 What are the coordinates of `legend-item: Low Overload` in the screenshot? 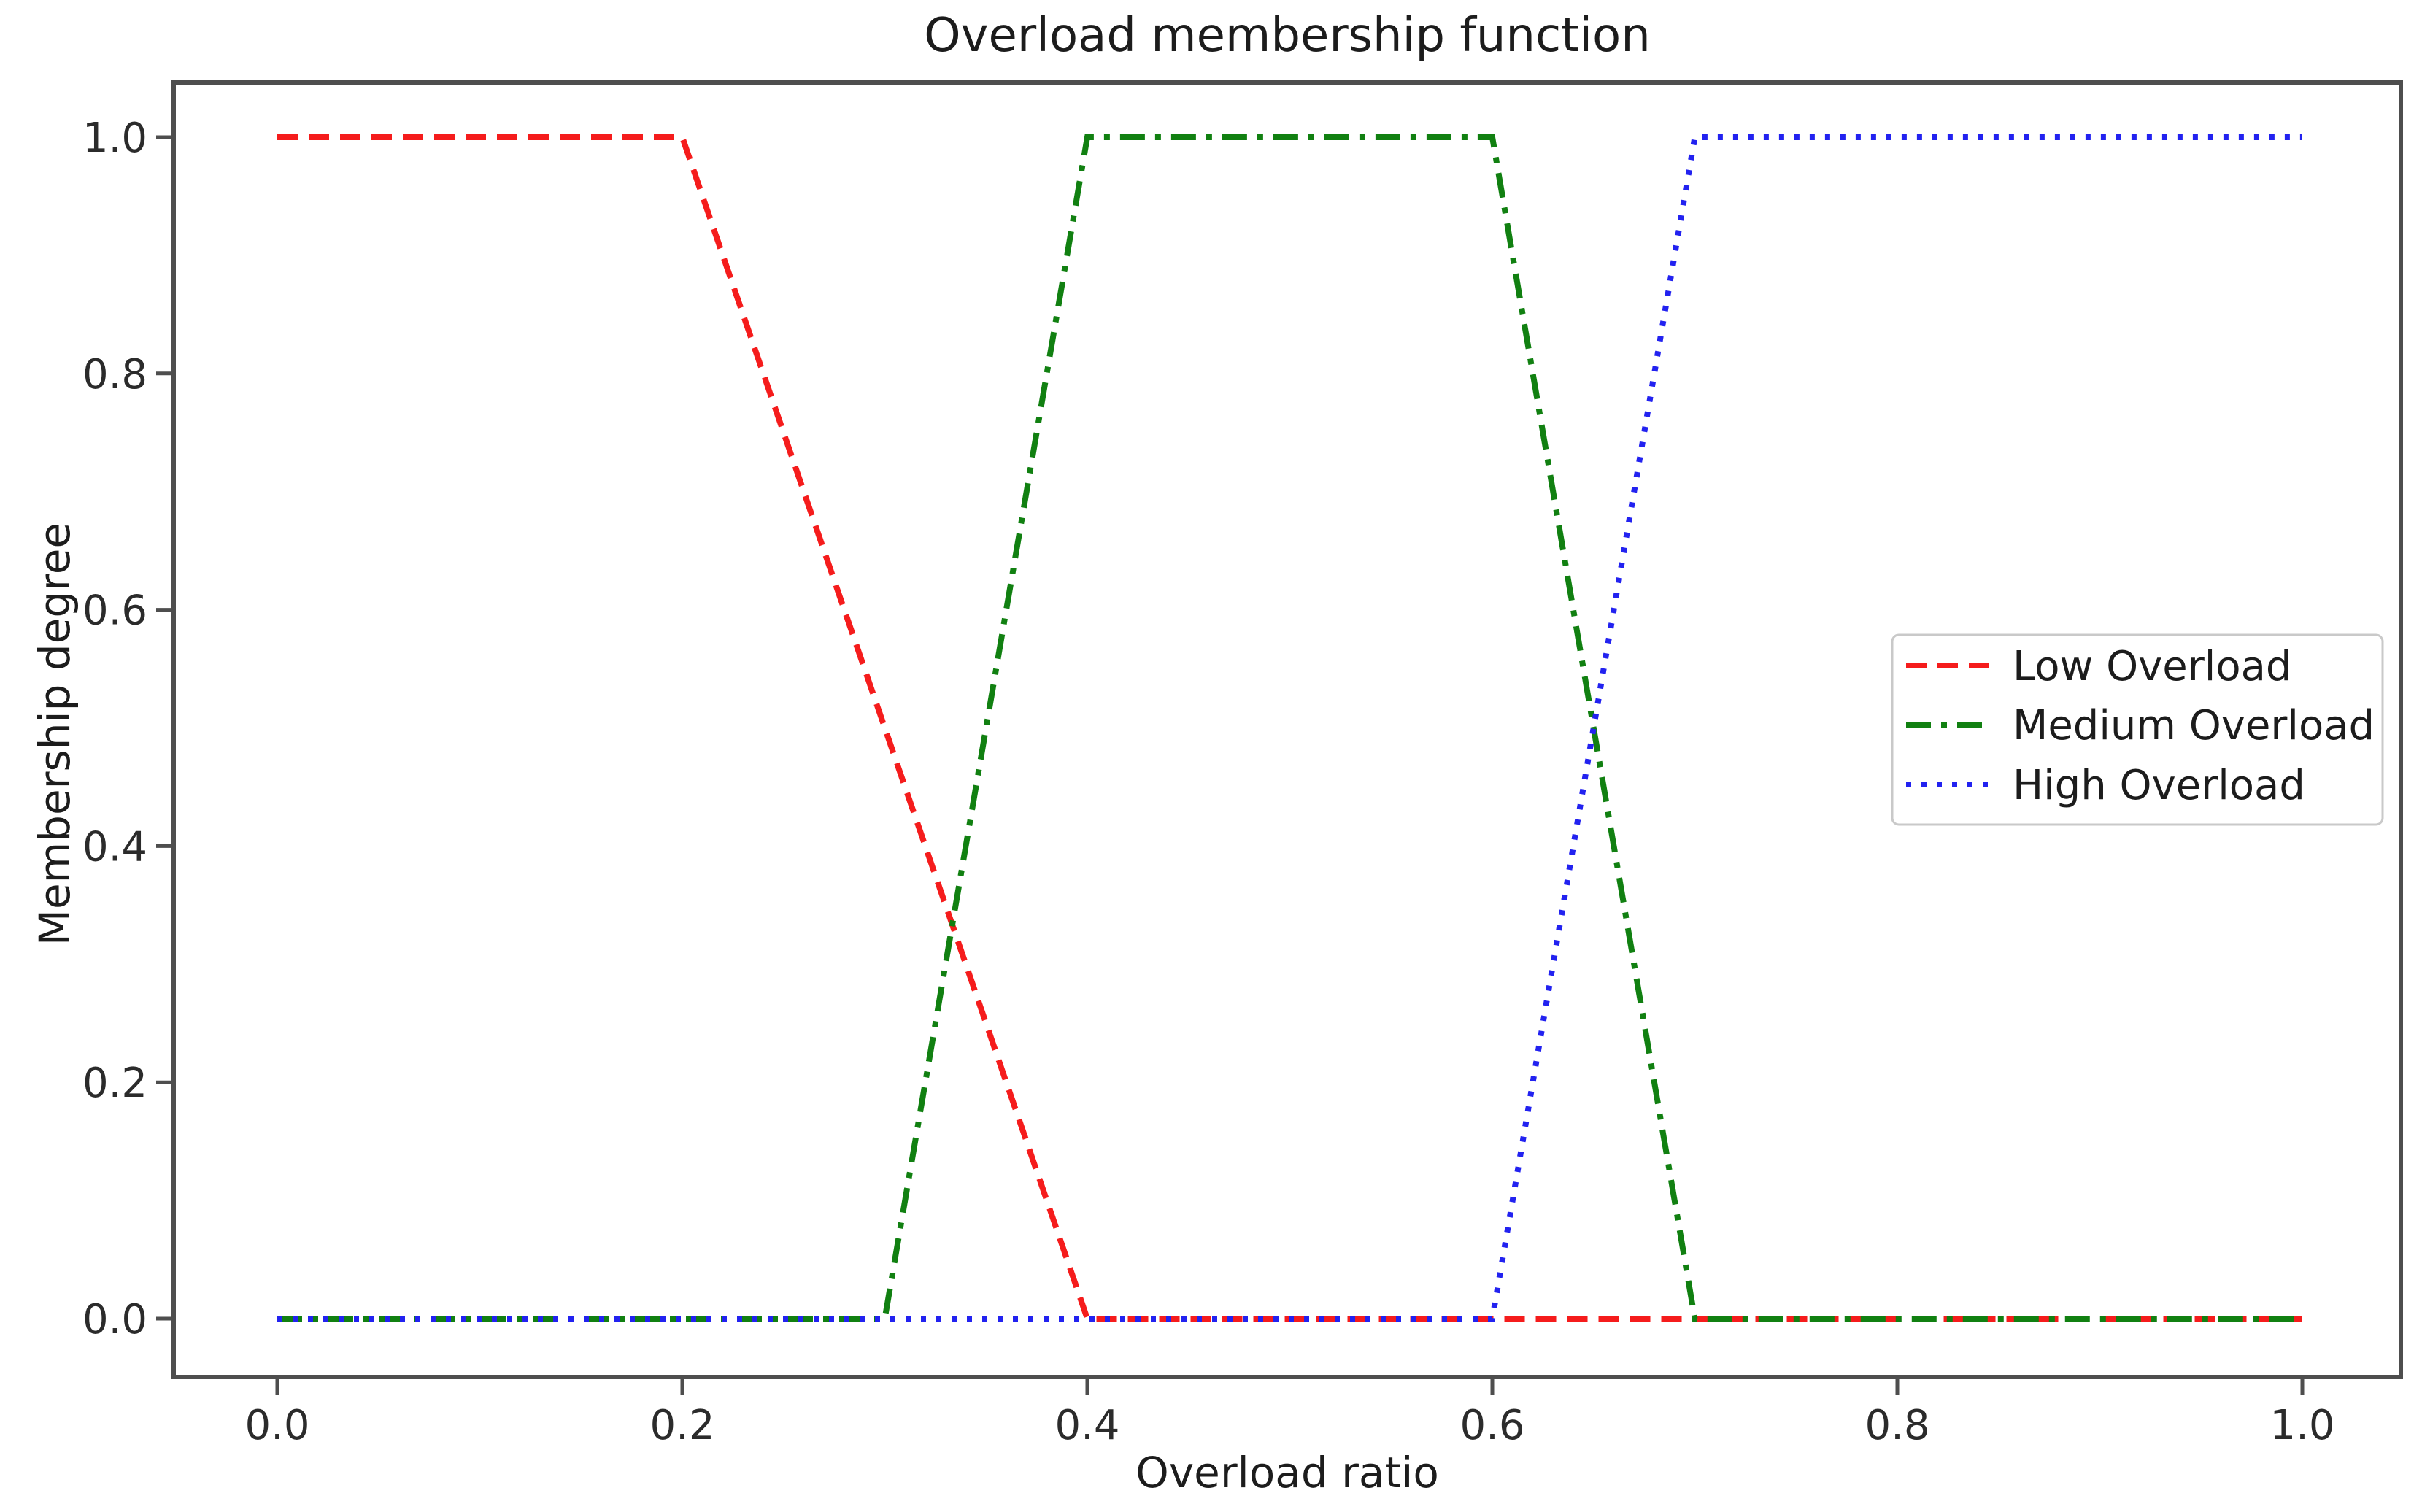 It's located at (2098, 667).